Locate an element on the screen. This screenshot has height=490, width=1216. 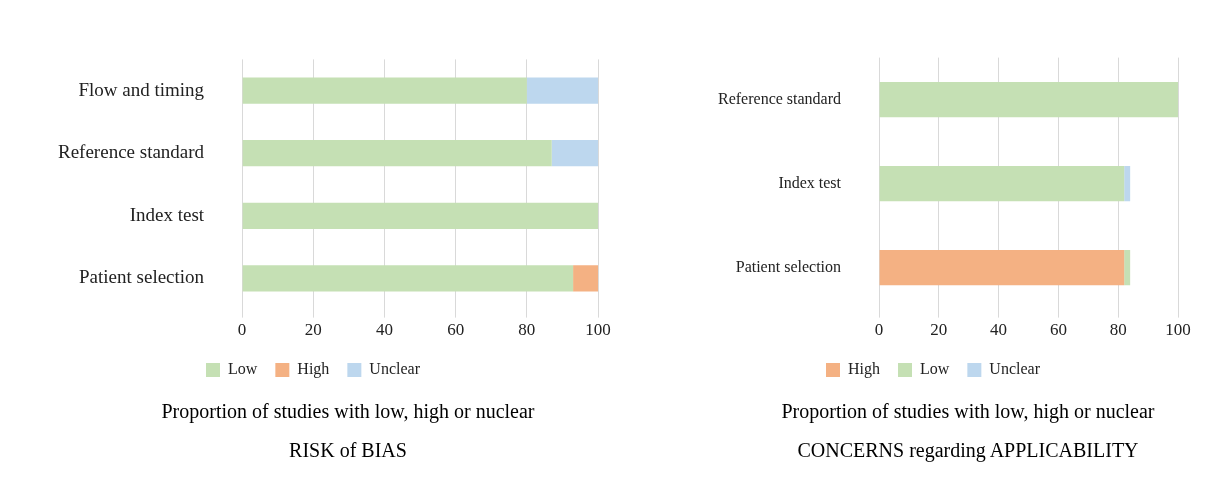
text: RISK of BIAS is located at coordinates (348, 450).